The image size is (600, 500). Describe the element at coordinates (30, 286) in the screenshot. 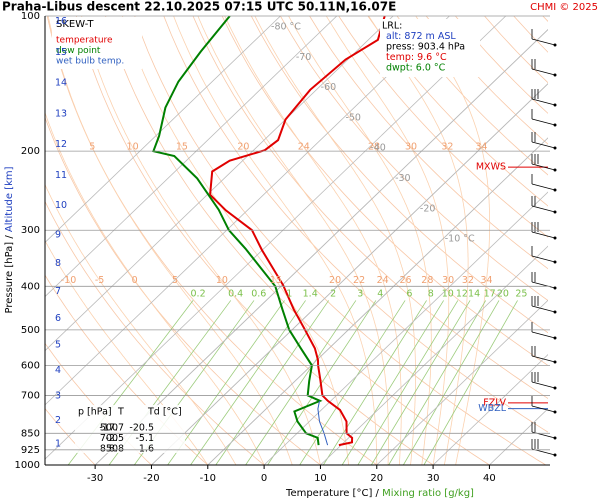

I see `y-tick-label: 400` at that location.